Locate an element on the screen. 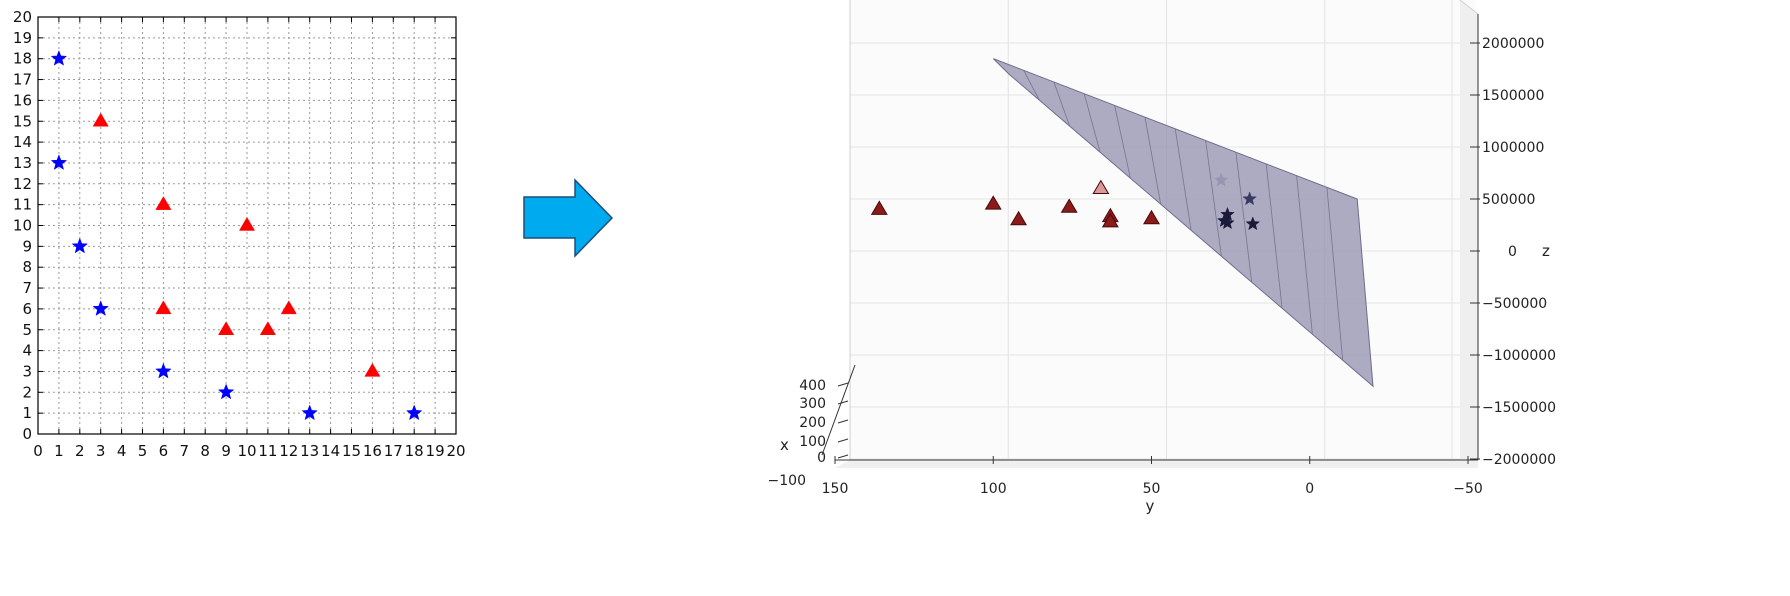 The height and width of the screenshot is (596, 1790). z-tick-label: 500000 is located at coordinates (1508, 200).